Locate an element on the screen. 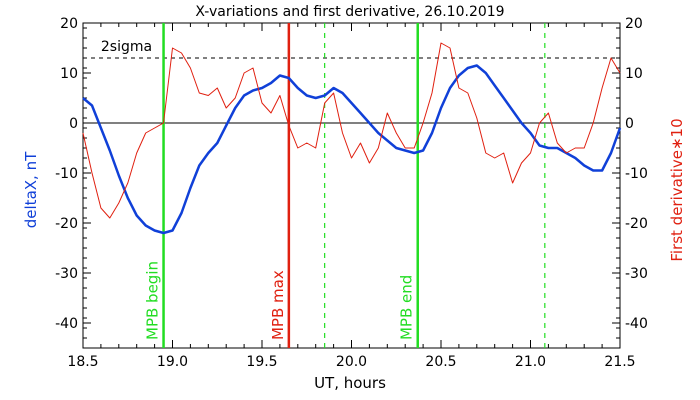 This screenshot has width=700, height=400. threshold-label: 2sigma is located at coordinates (126, 47).